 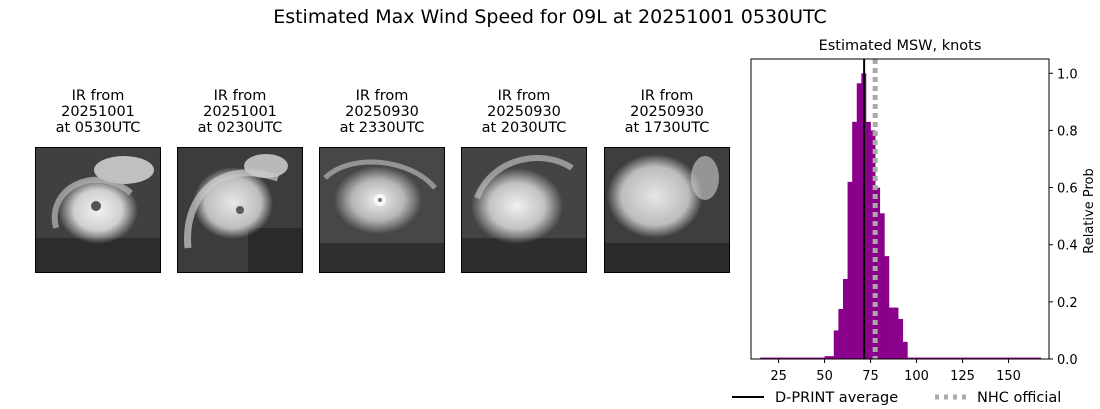 I want to click on y-tick-label-5: 1.0, so click(x=1067, y=74).